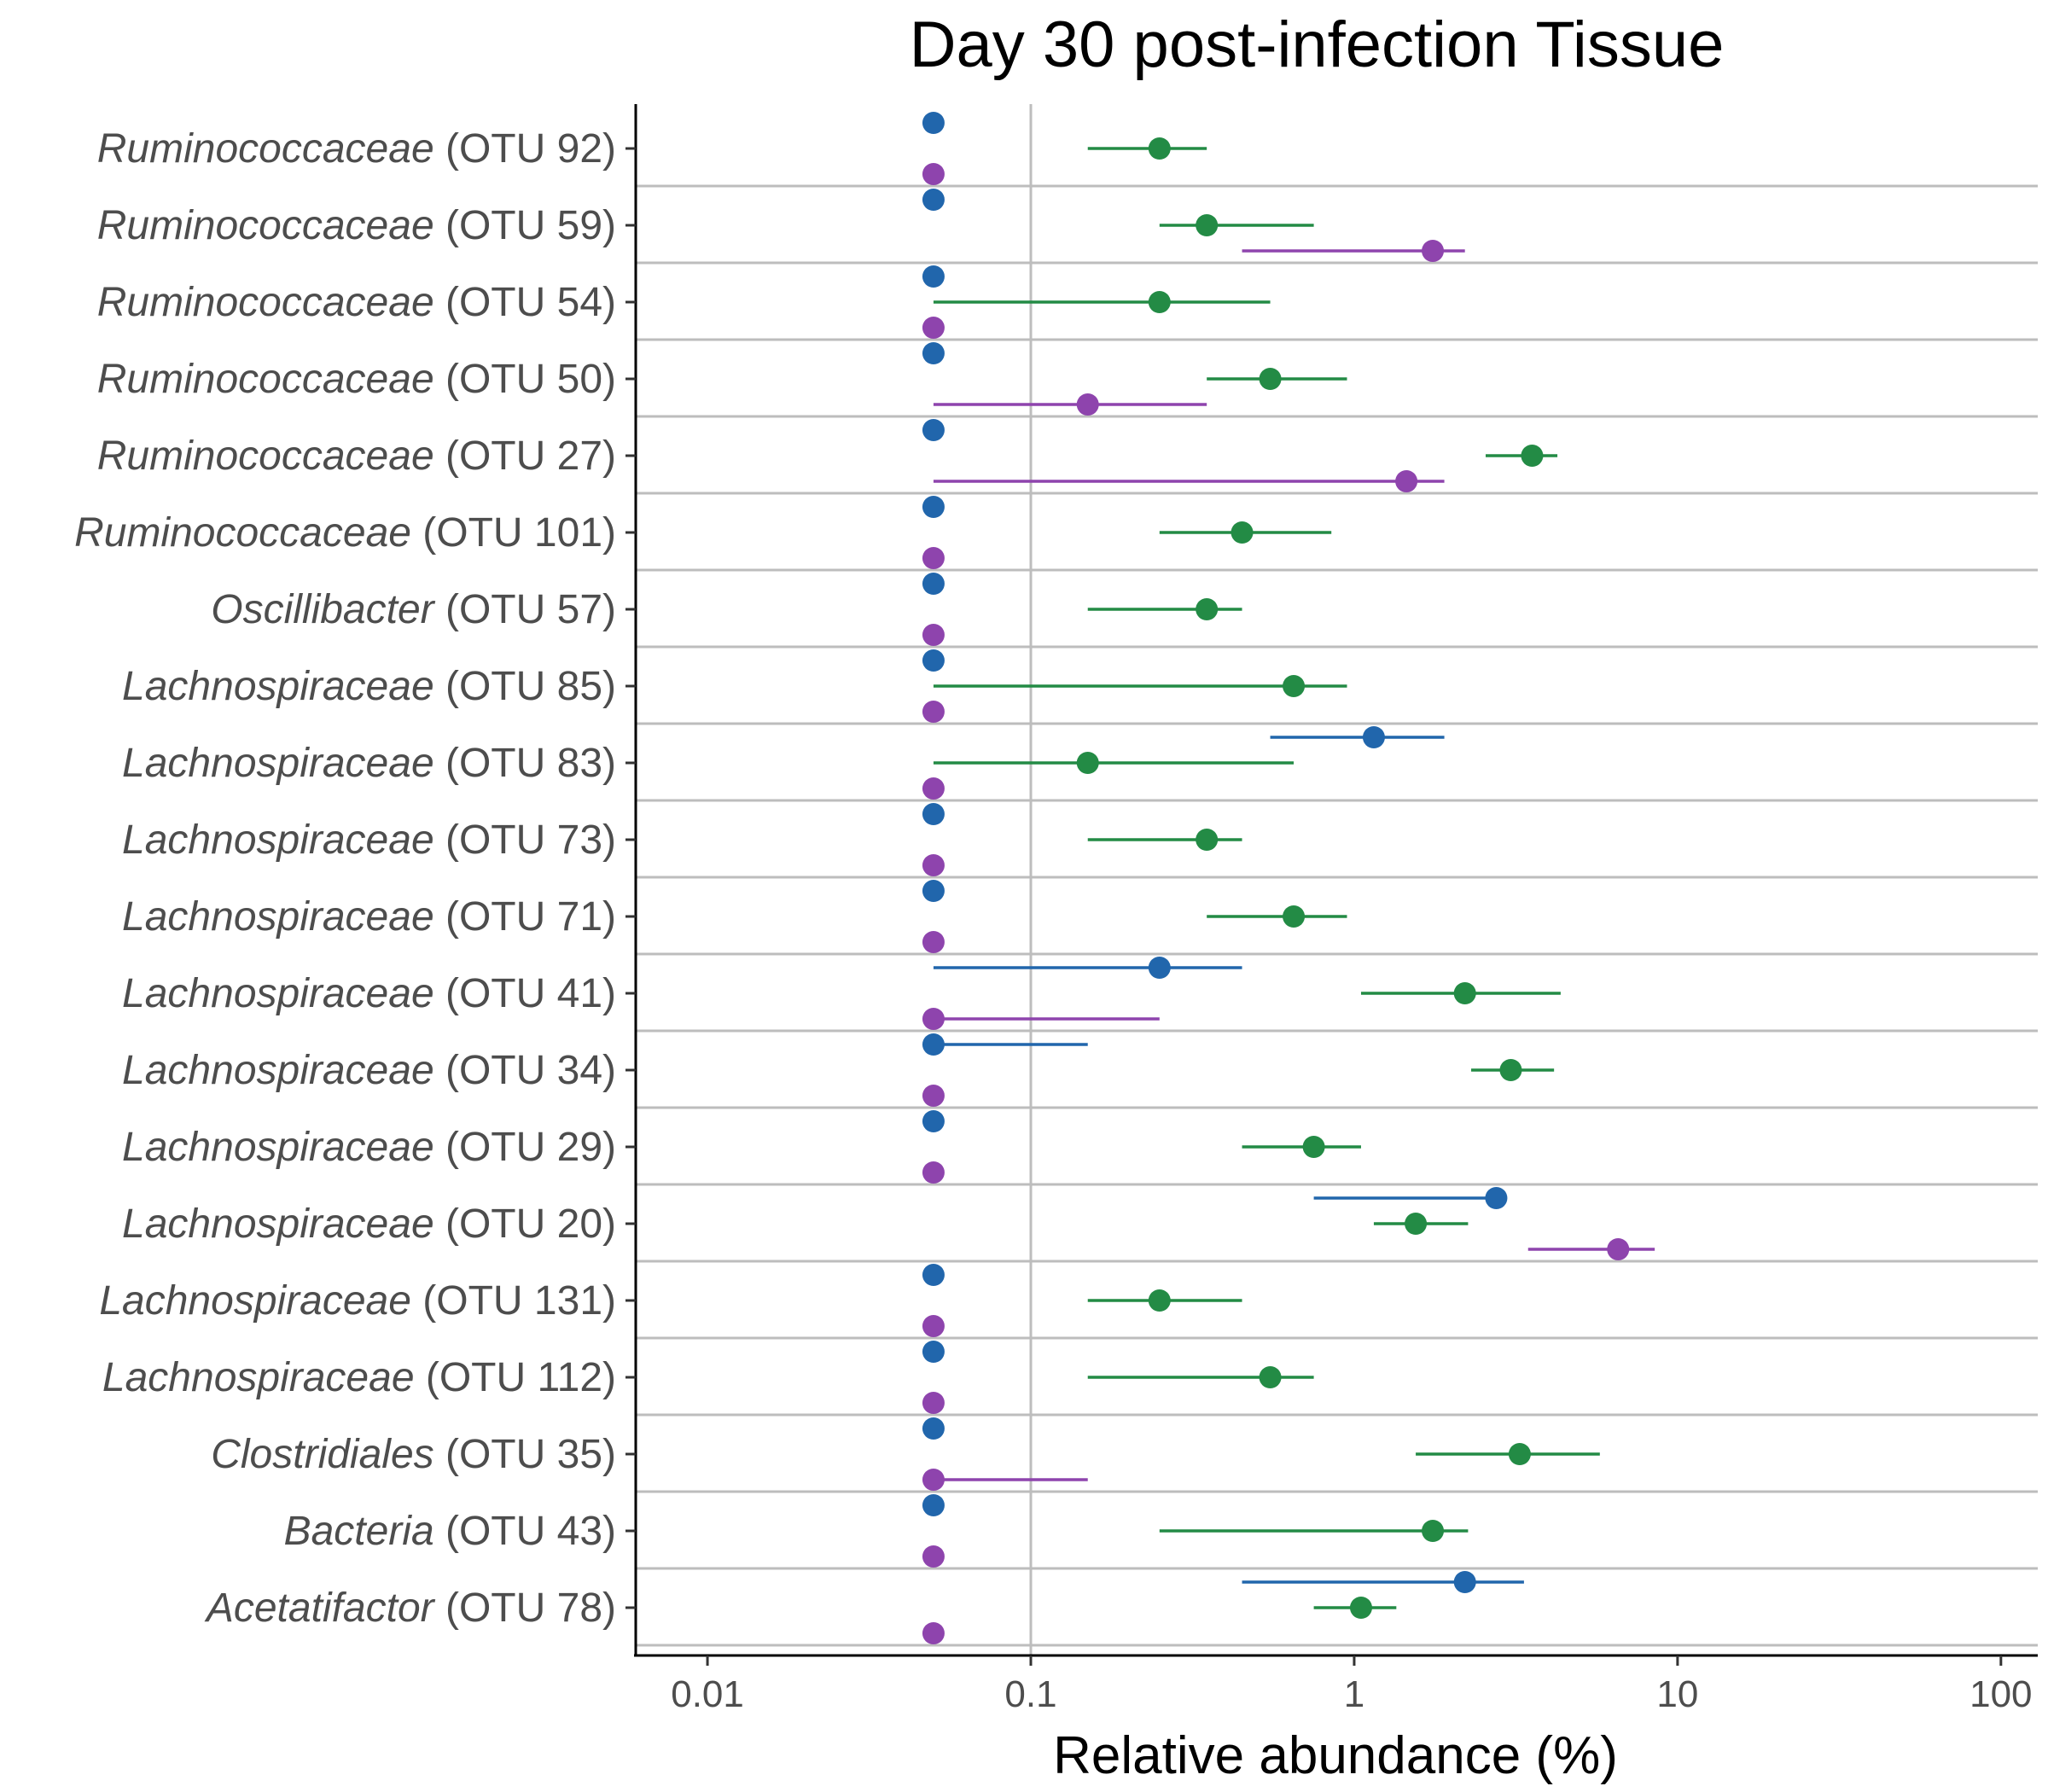 The height and width of the screenshot is (1792, 2048). I want to click on category-otu: (OTU 34), so click(525, 1070).